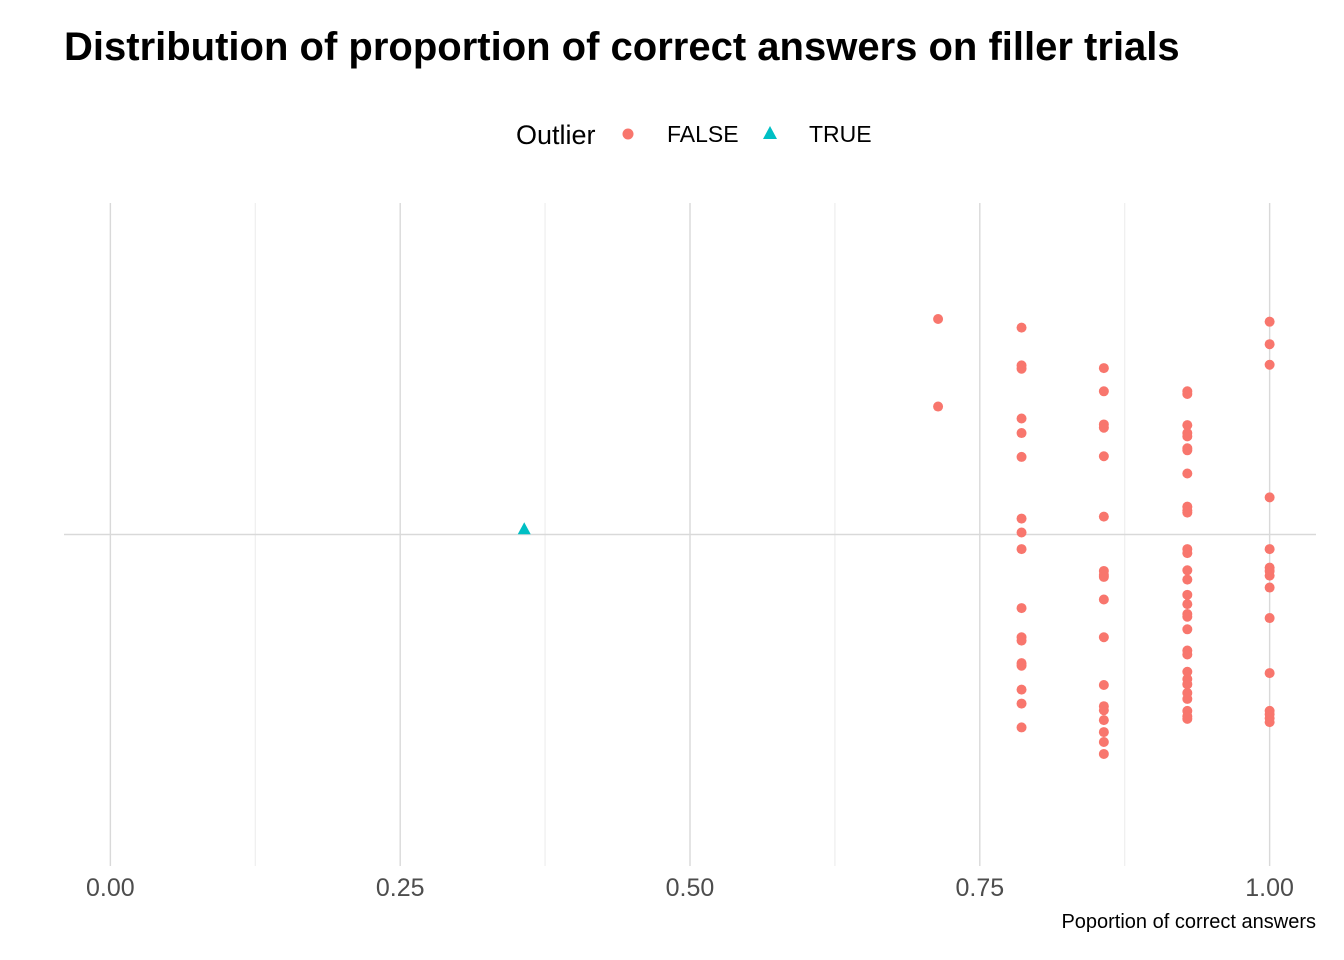  I want to click on legend-false-circle-icon, so click(628, 134).